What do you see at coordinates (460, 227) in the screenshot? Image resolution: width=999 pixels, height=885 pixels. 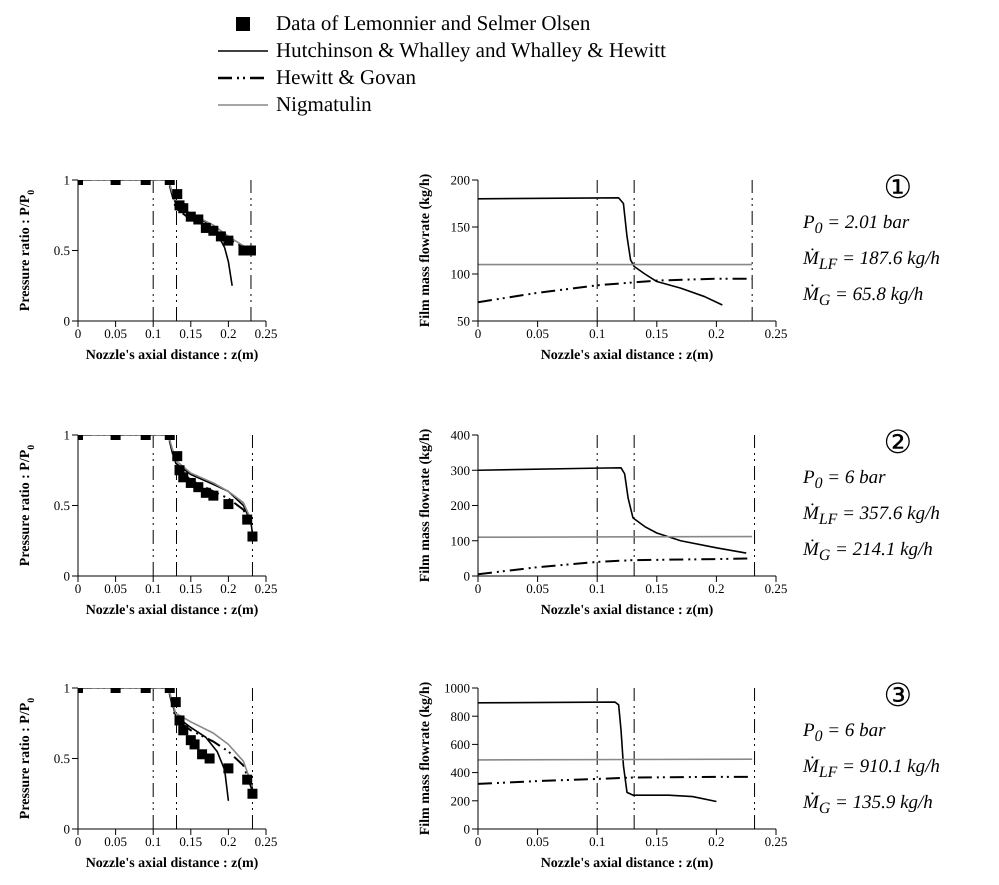 I see `y-tick-label: 150` at bounding box center [460, 227].